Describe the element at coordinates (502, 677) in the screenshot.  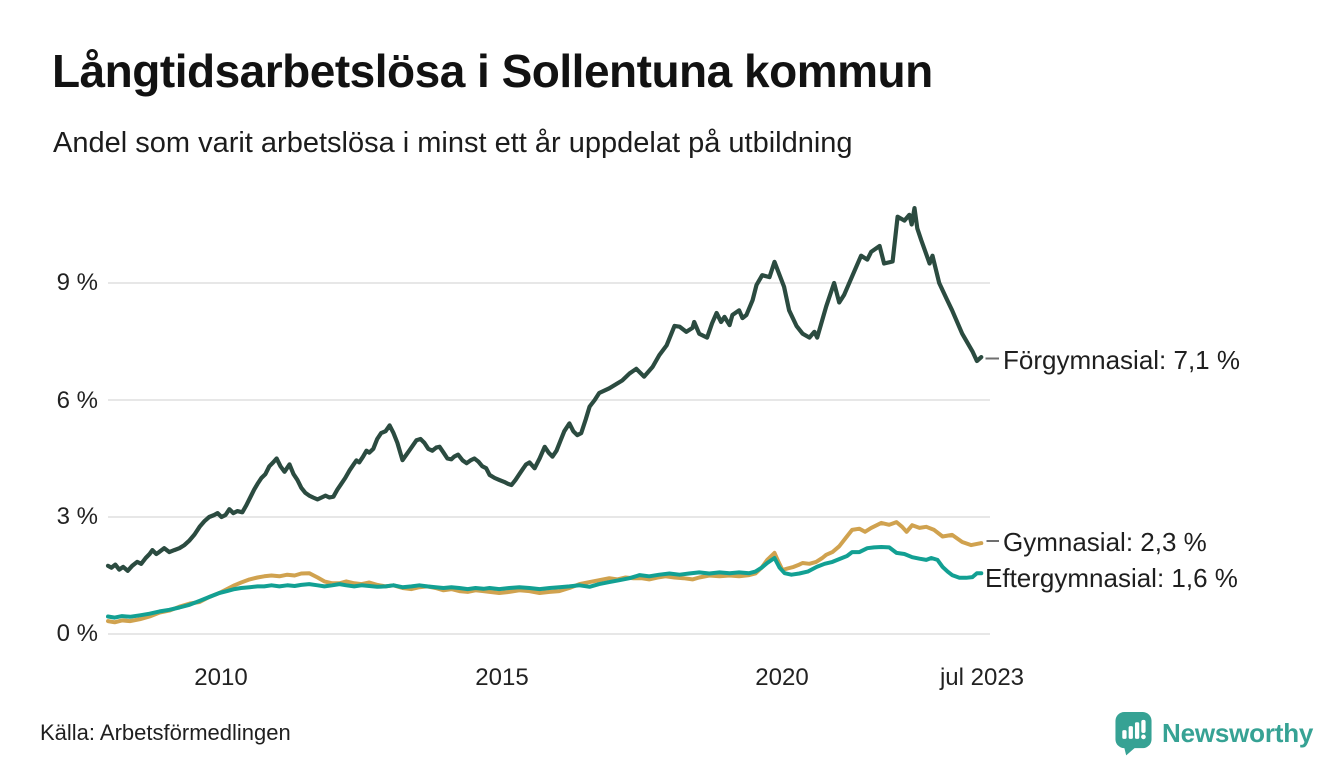
I see `x-tick-2015: 2015` at that location.